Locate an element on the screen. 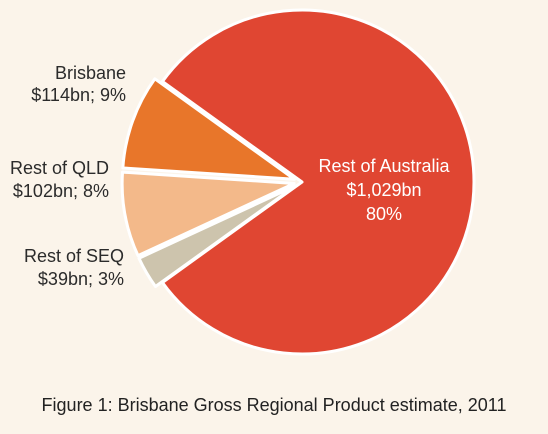 The image size is (548, 434). slice-name-brisbane: Brisbane is located at coordinates (90, 73).